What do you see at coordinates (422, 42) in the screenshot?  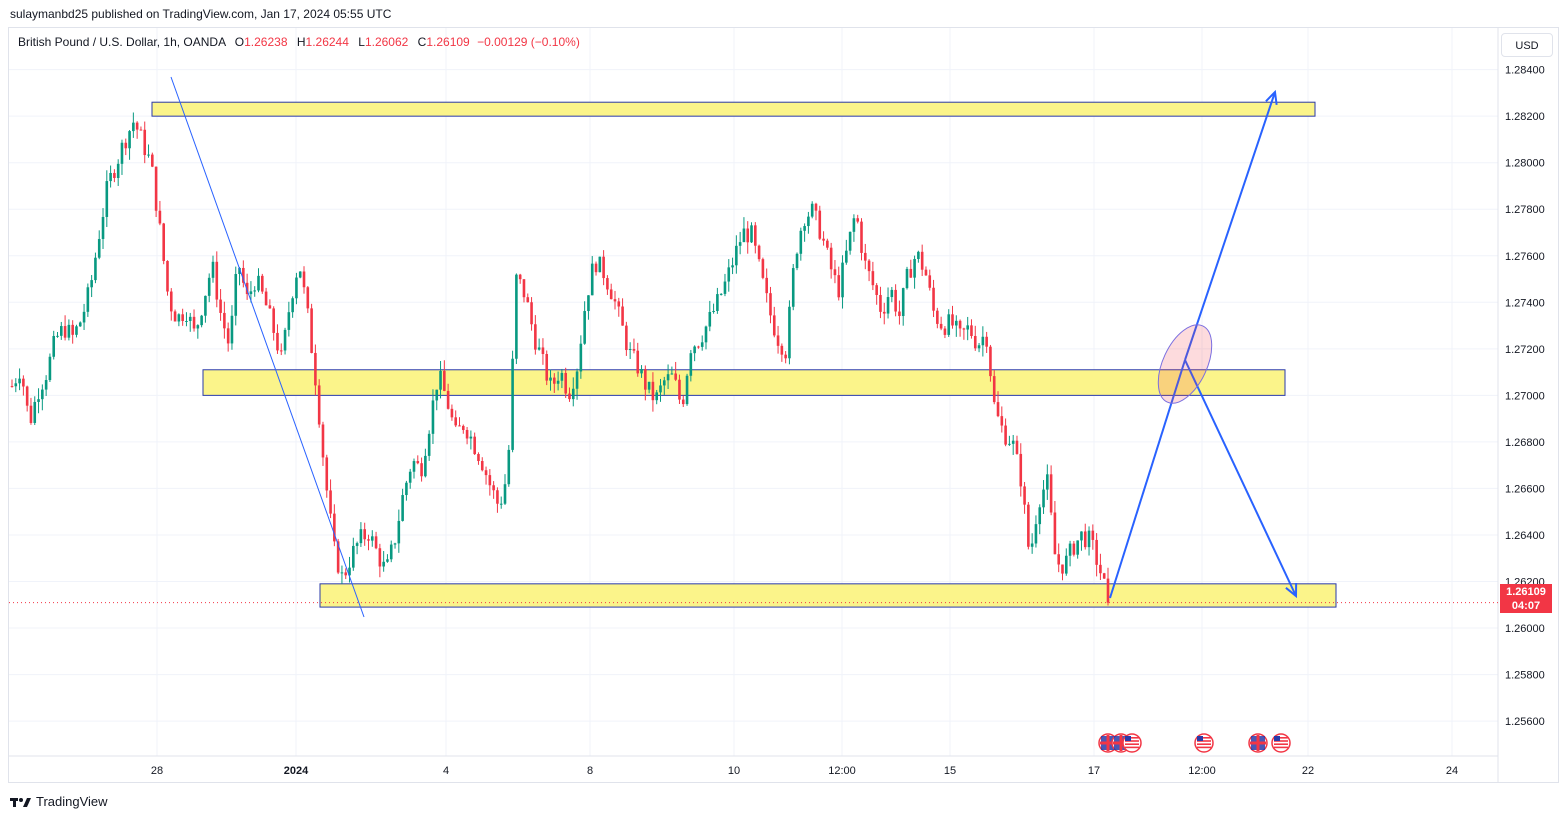 I see `close-label: C` at bounding box center [422, 42].